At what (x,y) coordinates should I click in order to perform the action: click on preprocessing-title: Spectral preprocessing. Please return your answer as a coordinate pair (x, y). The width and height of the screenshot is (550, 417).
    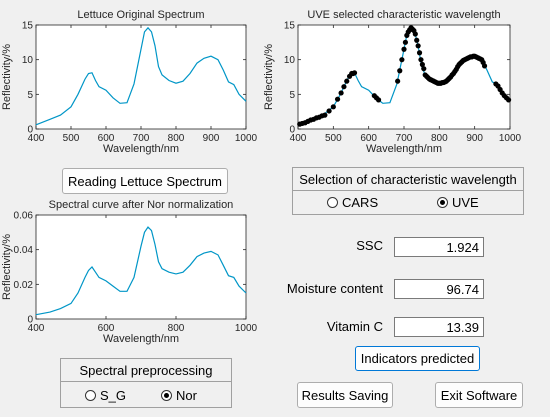
    Looking at the image, I should click on (146, 370).